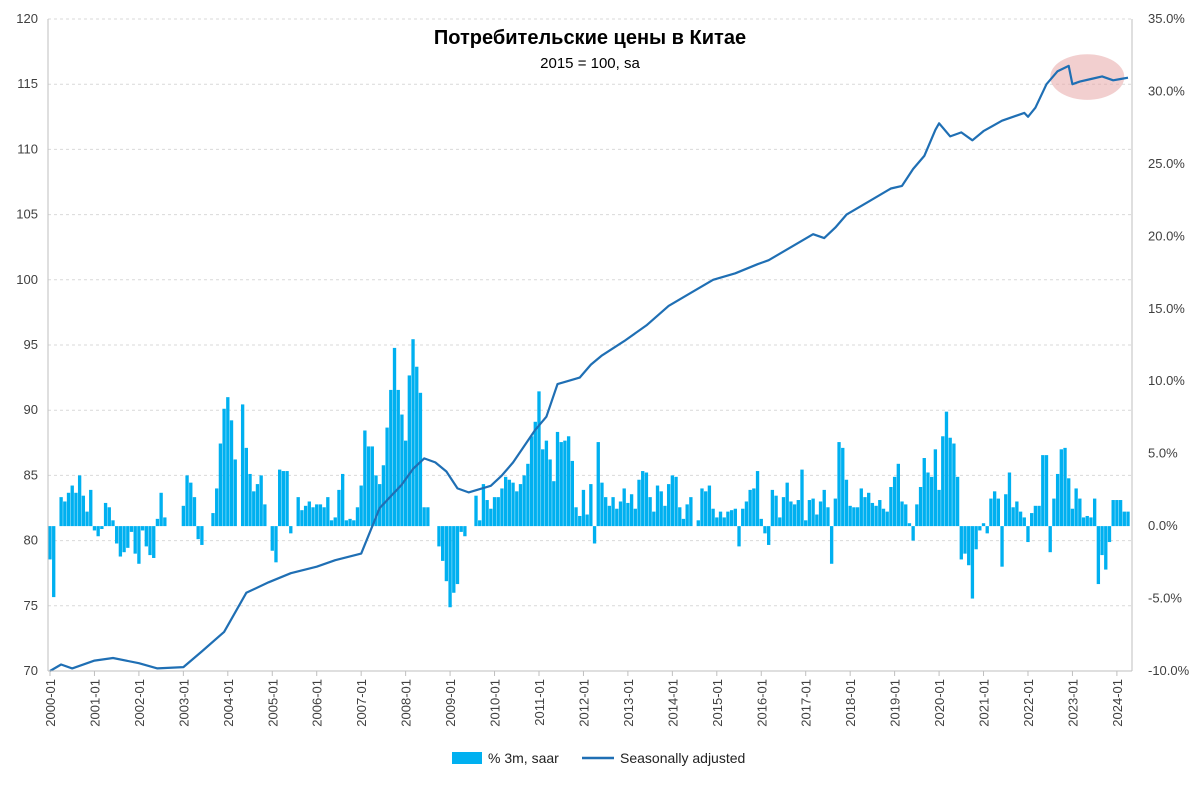 The height and width of the screenshot is (785, 1200). What do you see at coordinates (628, 703) in the screenshot?
I see `x-tick-label: 2013-01` at bounding box center [628, 703].